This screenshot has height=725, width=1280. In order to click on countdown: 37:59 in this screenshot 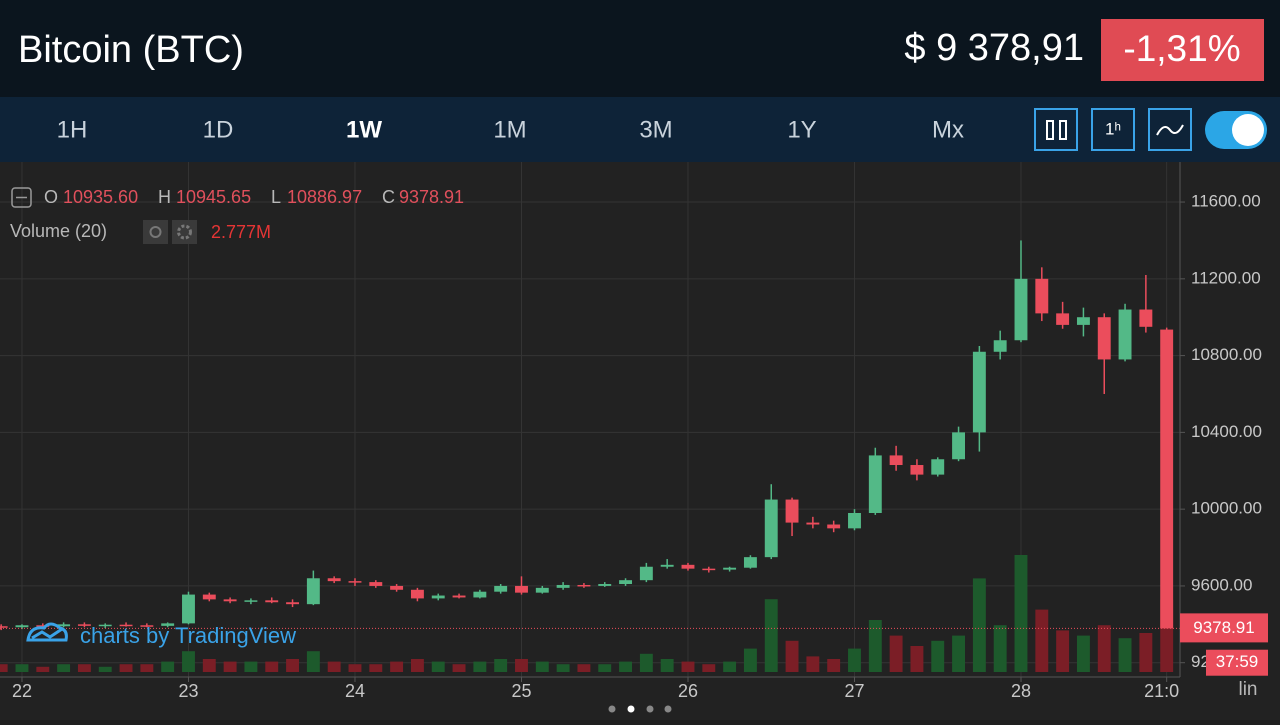, I will do `click(1237, 661)`.